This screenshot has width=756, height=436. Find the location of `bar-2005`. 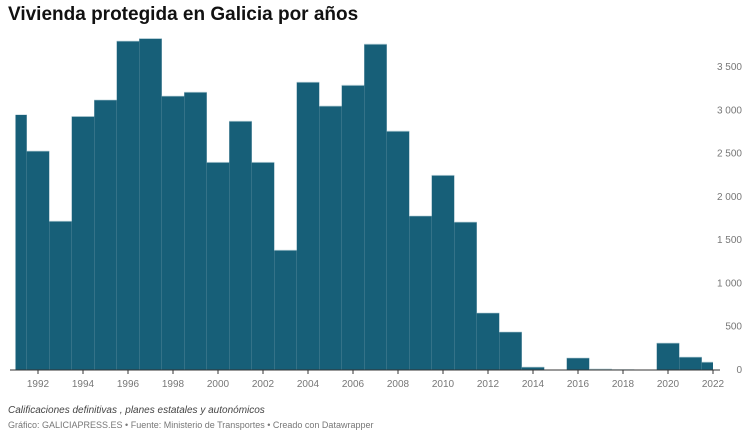

bar-2005 is located at coordinates (330, 237).